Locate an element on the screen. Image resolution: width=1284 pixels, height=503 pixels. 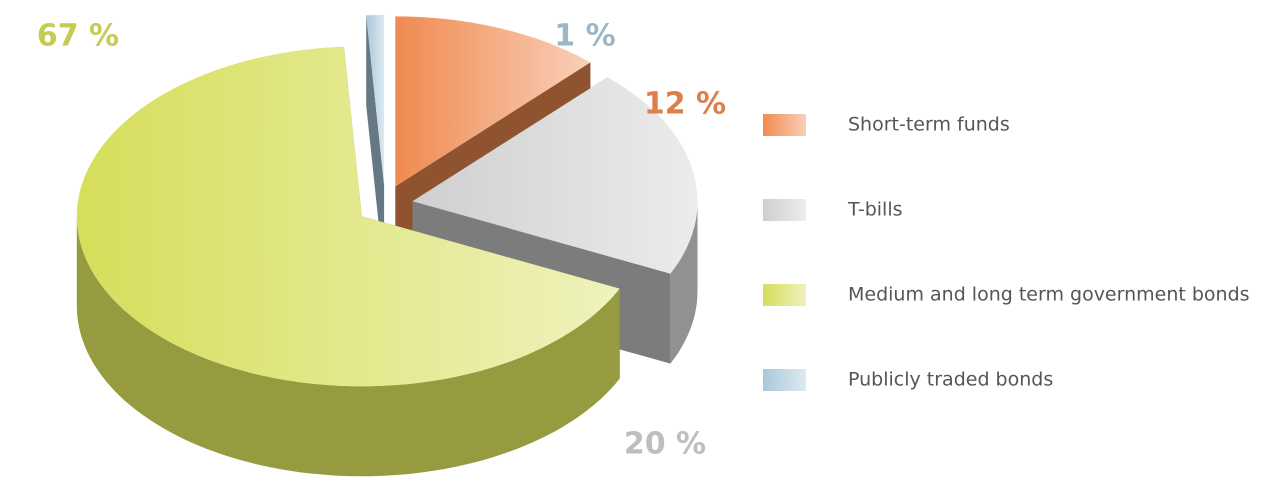
value-label: 67 % is located at coordinates (78, 36).